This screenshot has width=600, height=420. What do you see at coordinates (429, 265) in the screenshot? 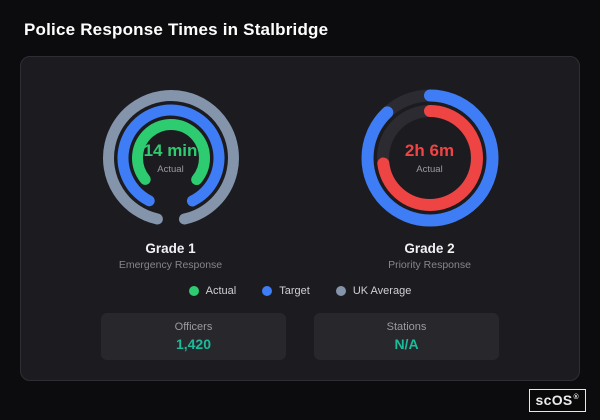
I see `grade-2-description: Priority Response` at bounding box center [429, 265].